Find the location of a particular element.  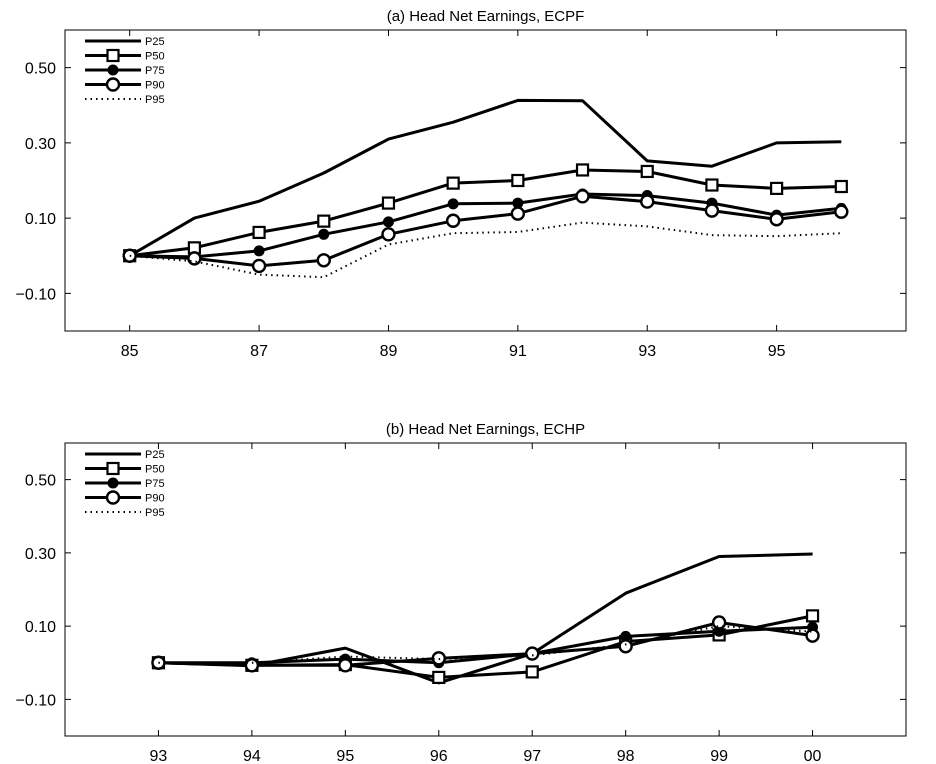

series-p90 is located at coordinates (485, 231).